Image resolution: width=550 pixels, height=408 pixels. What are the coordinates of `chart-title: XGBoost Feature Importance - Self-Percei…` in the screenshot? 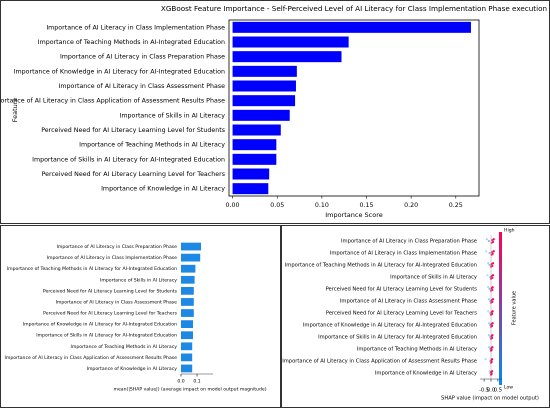 It's located at (354, 8).